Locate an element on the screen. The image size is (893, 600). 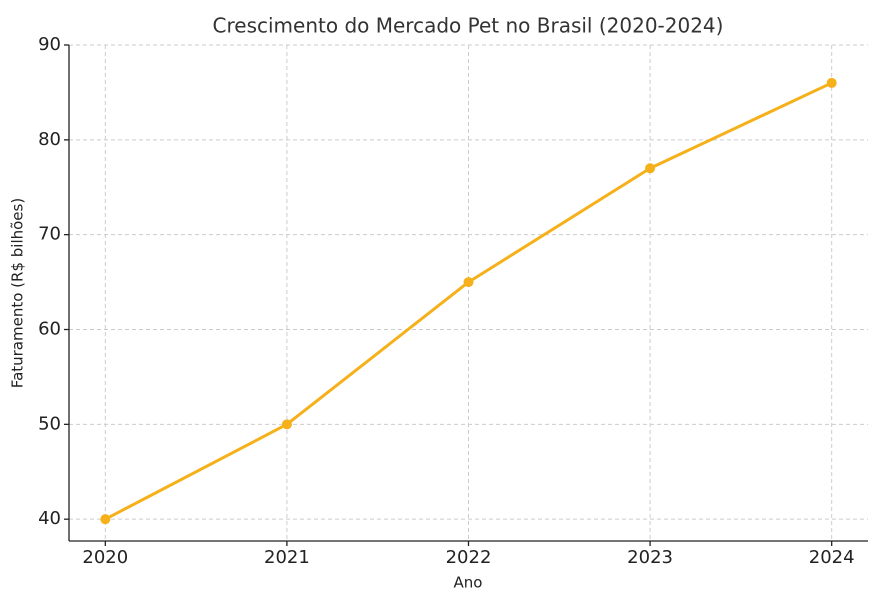
x-tick-label: 2020 is located at coordinates (105, 557).